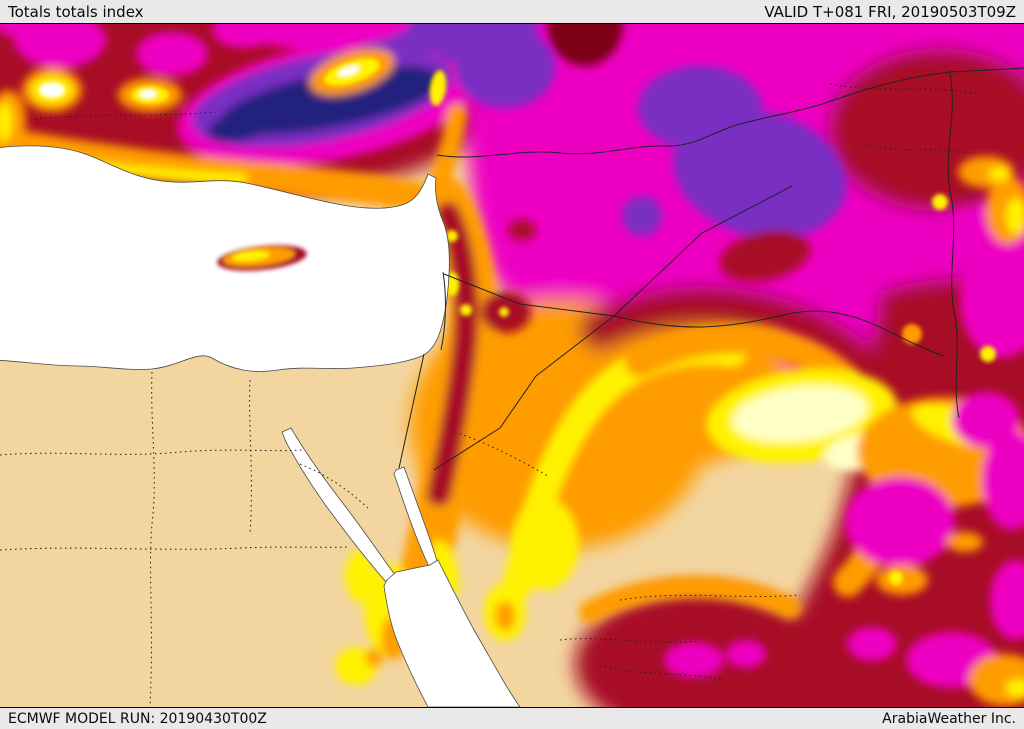 This screenshot has height=729, width=1024. What do you see at coordinates (890, 11) in the screenshot?
I see `valid-time-label: VALID T+081 FRI, 20190503T09Z` at bounding box center [890, 11].